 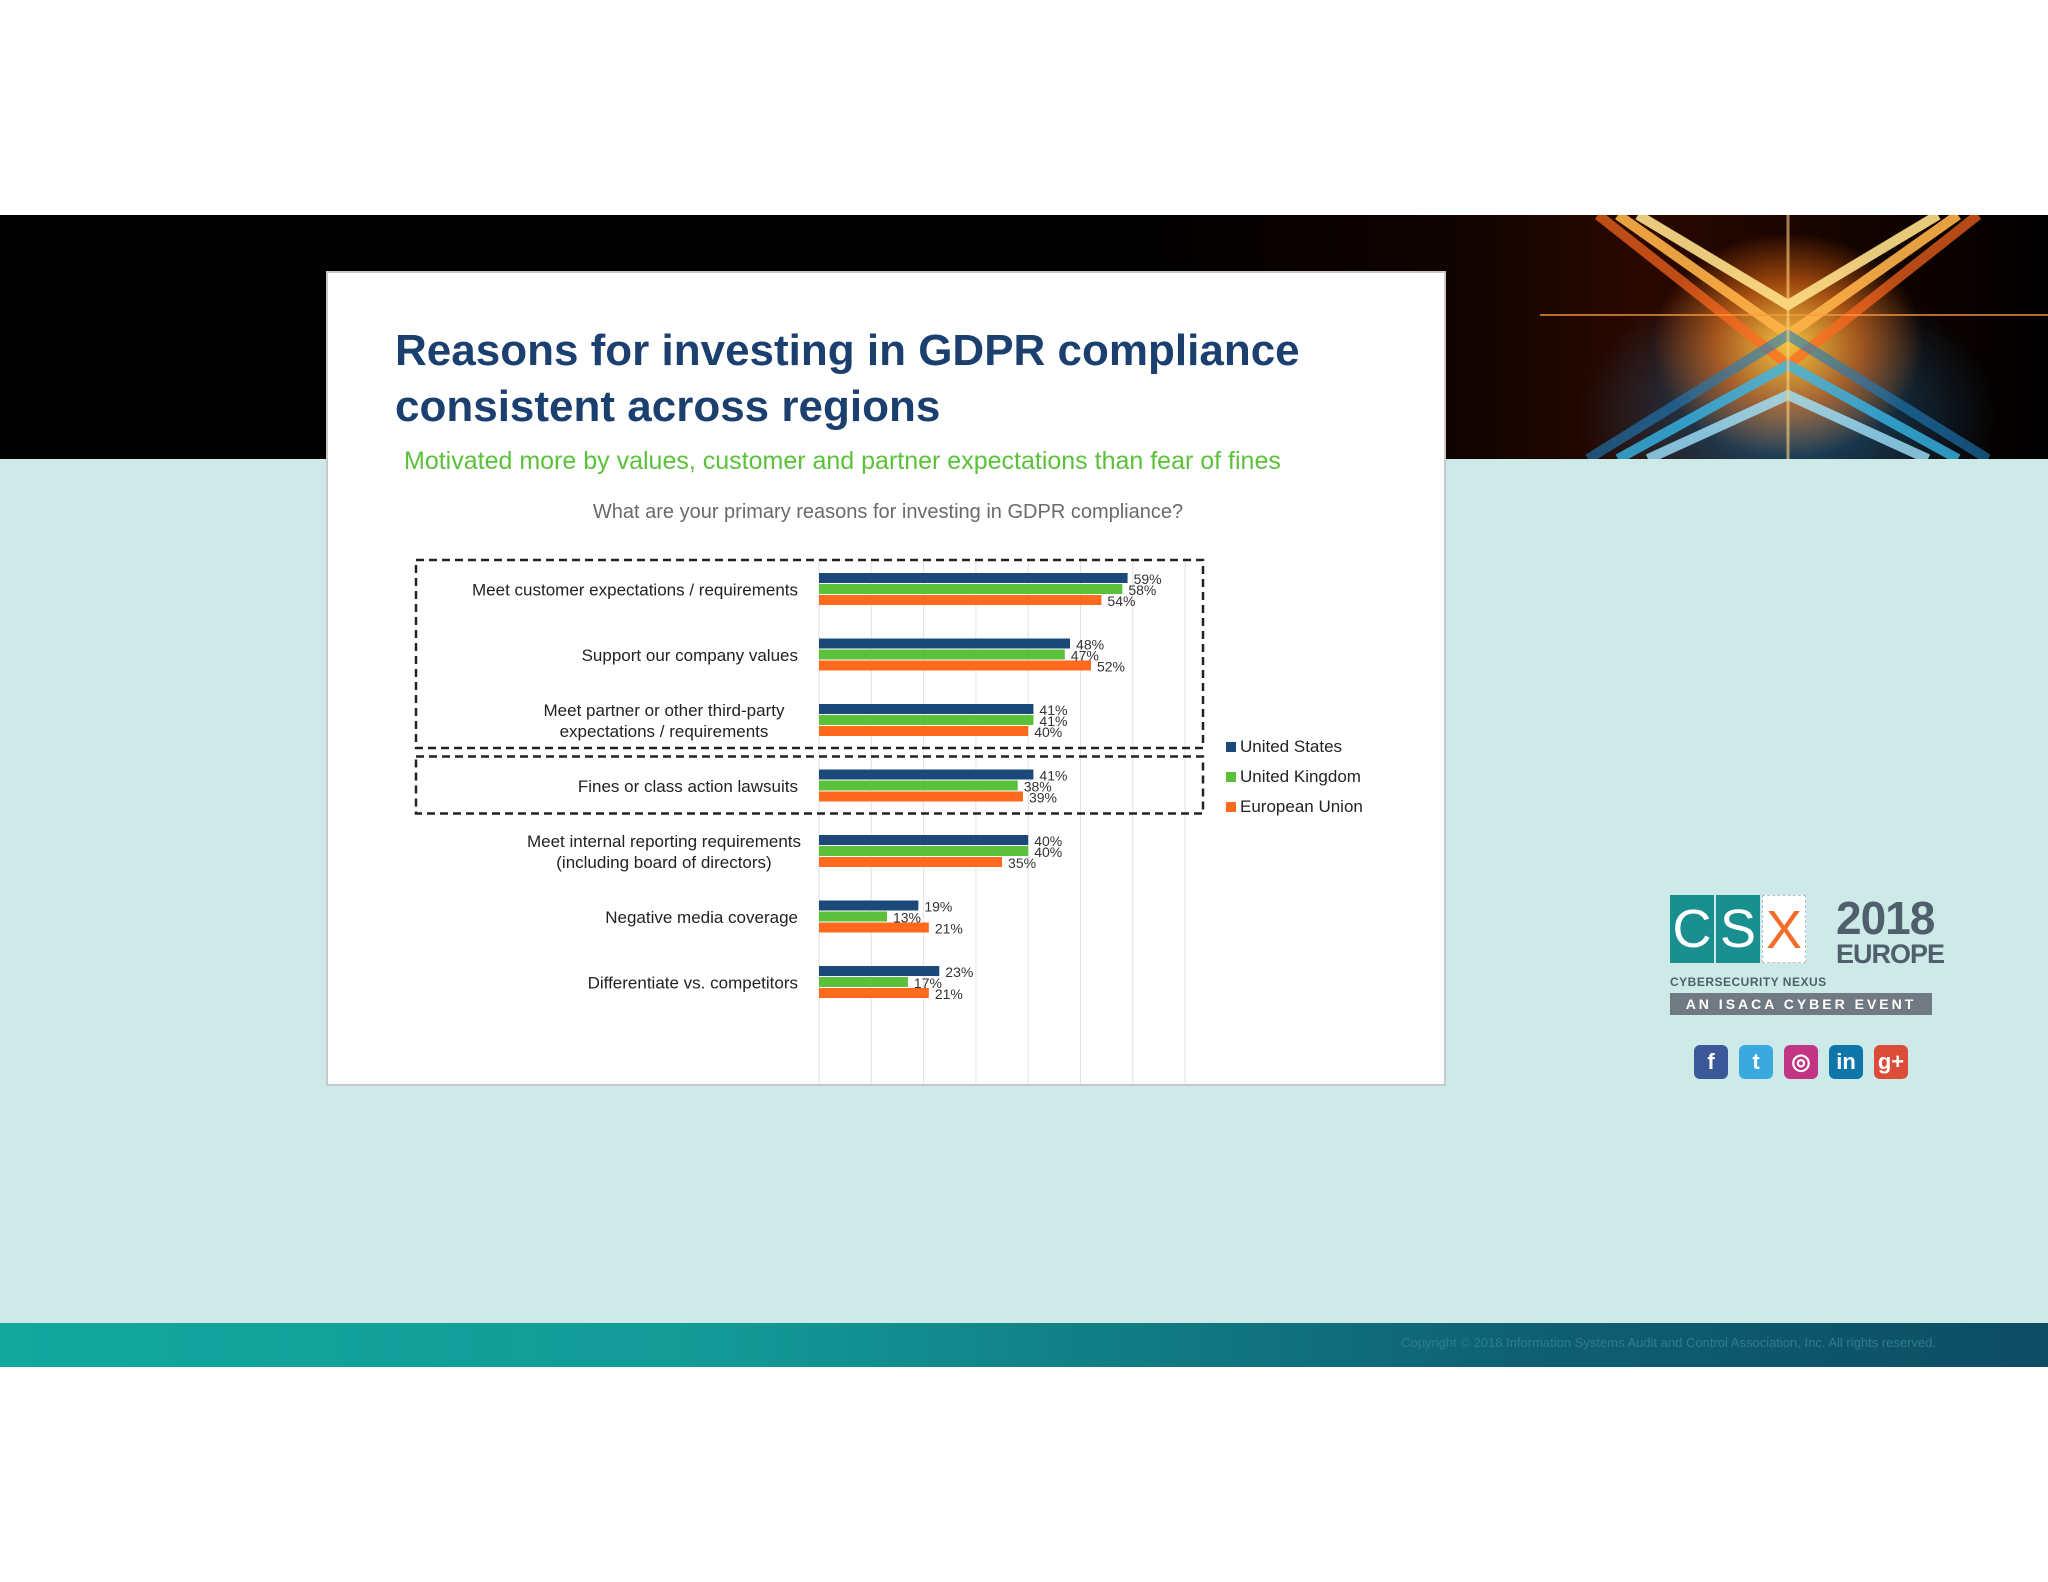 What do you see at coordinates (1121, 601) in the screenshot?
I see `data-label: 54%` at bounding box center [1121, 601].